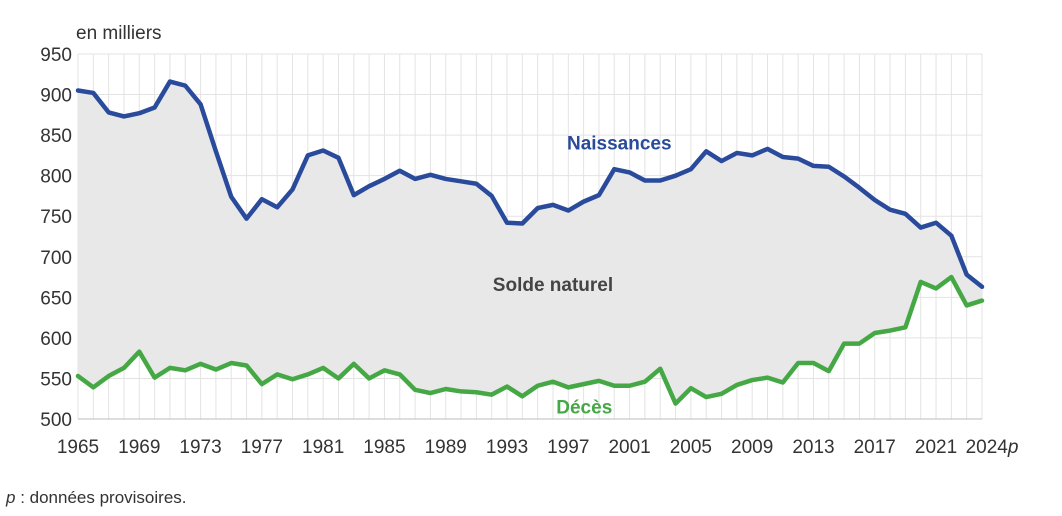 The width and height of the screenshot is (1062, 516). What do you see at coordinates (1013, 447) in the screenshot?
I see `x-tick-provisional-marker: p` at bounding box center [1013, 447].